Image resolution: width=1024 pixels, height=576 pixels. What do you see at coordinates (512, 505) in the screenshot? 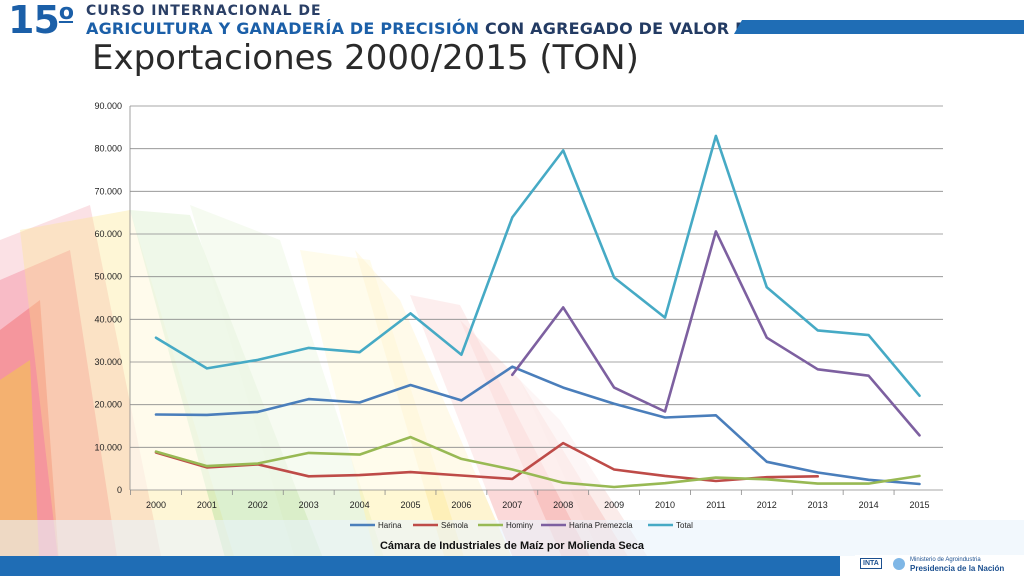
I see `x-tick-label: 2007` at bounding box center [512, 505].